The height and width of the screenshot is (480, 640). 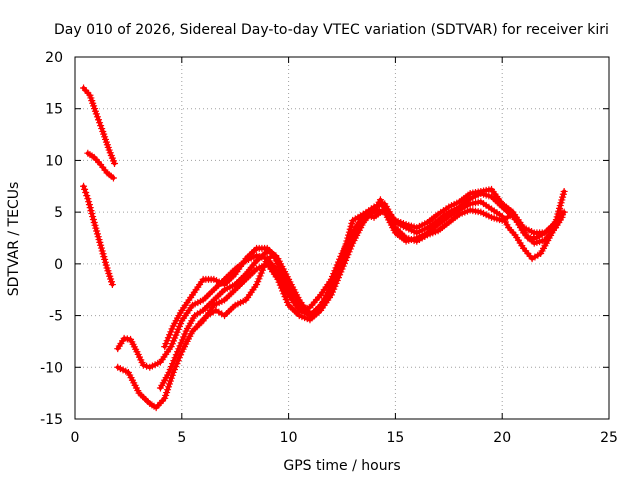 What do you see at coordinates (54, 58) in the screenshot?
I see `y-tick-label: 20` at bounding box center [54, 58].